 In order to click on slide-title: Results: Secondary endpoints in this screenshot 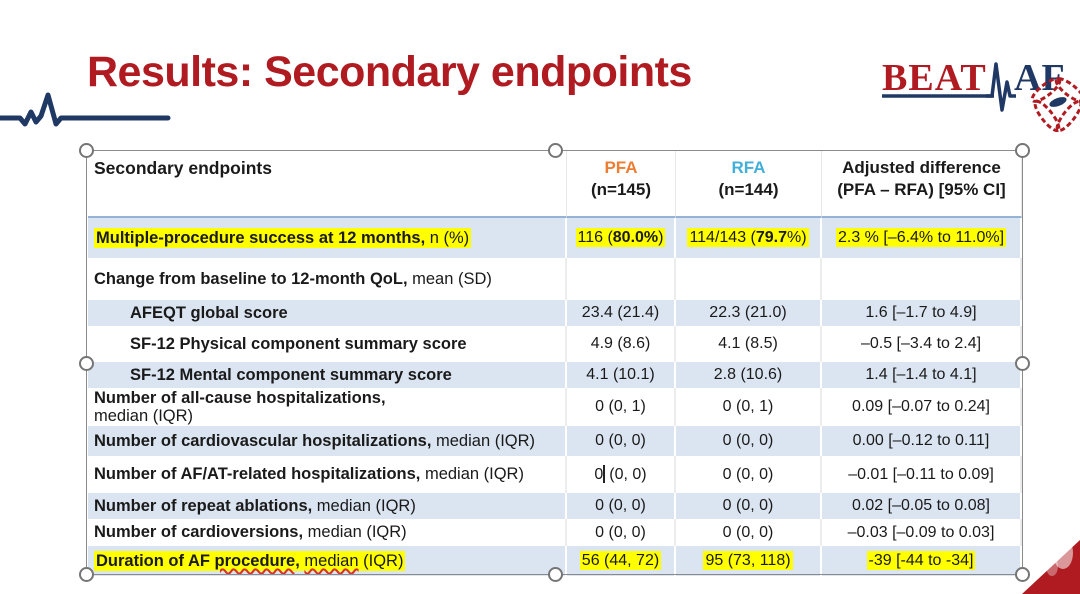, I will do `click(389, 72)`.